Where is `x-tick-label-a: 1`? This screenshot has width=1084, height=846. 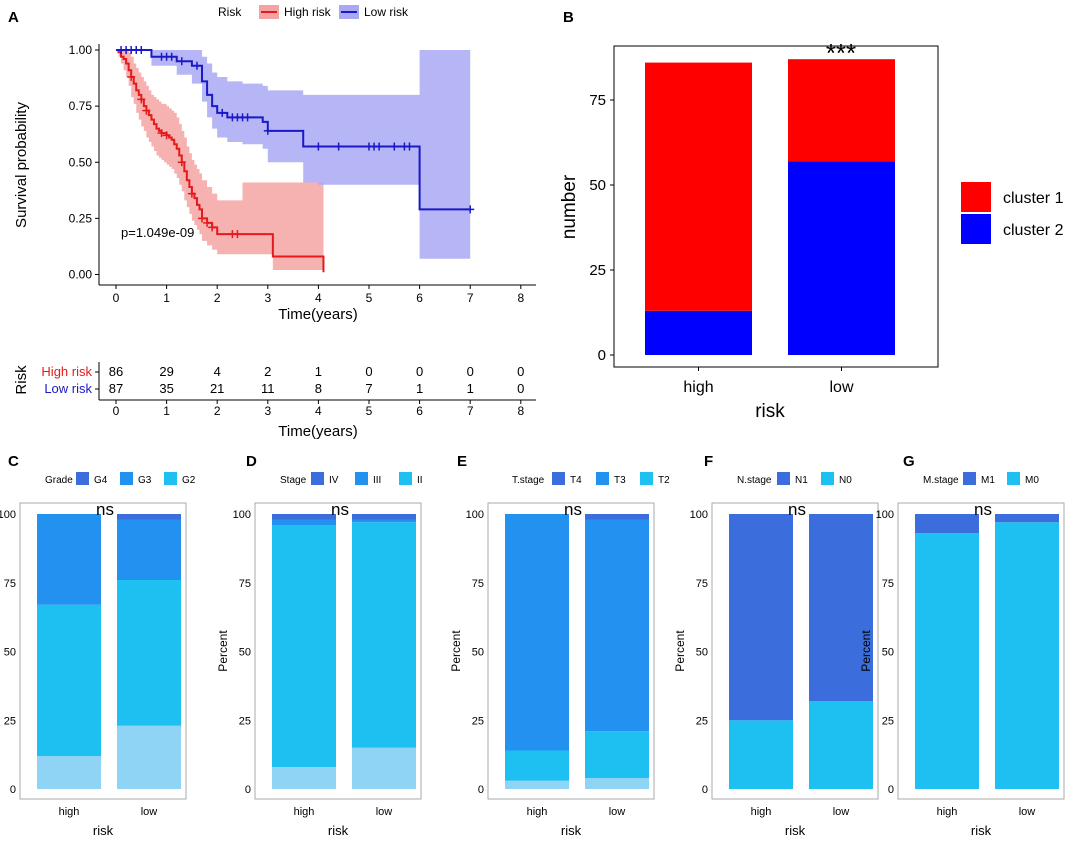
x-tick-label-a: 1 is located at coordinates (166, 298).